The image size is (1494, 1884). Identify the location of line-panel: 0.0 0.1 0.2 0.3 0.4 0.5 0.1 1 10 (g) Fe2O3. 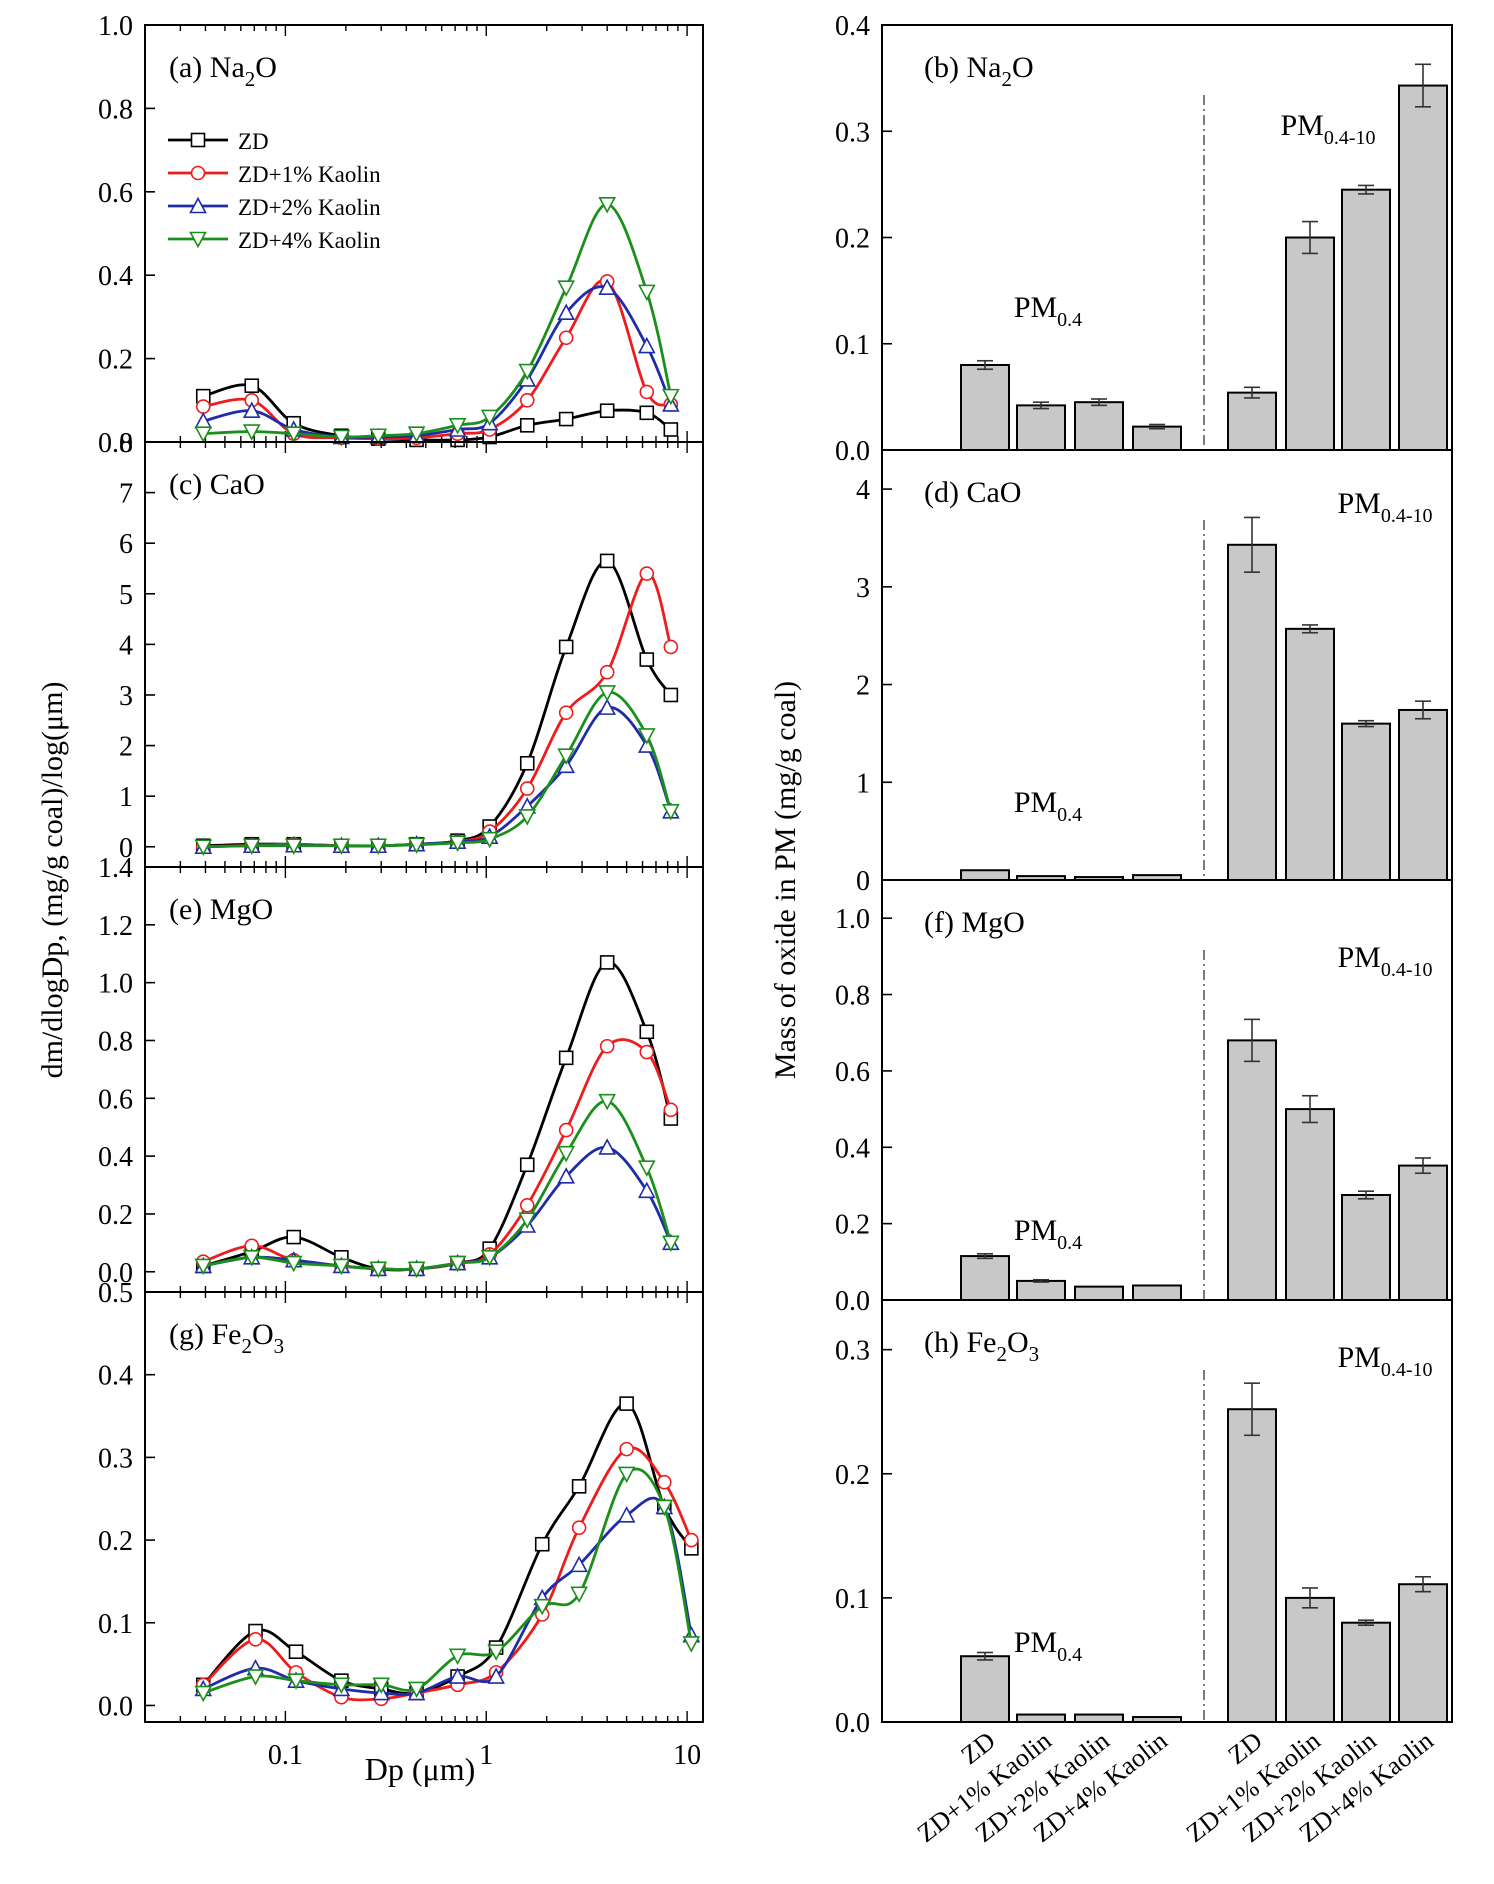
(401, 1524).